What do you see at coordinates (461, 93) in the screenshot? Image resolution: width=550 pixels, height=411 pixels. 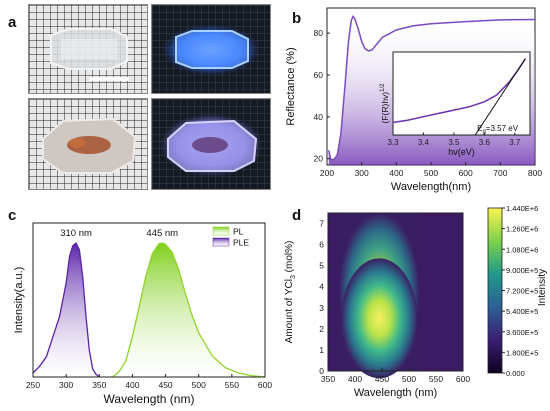 I see `inset-frame` at bounding box center [461, 93].